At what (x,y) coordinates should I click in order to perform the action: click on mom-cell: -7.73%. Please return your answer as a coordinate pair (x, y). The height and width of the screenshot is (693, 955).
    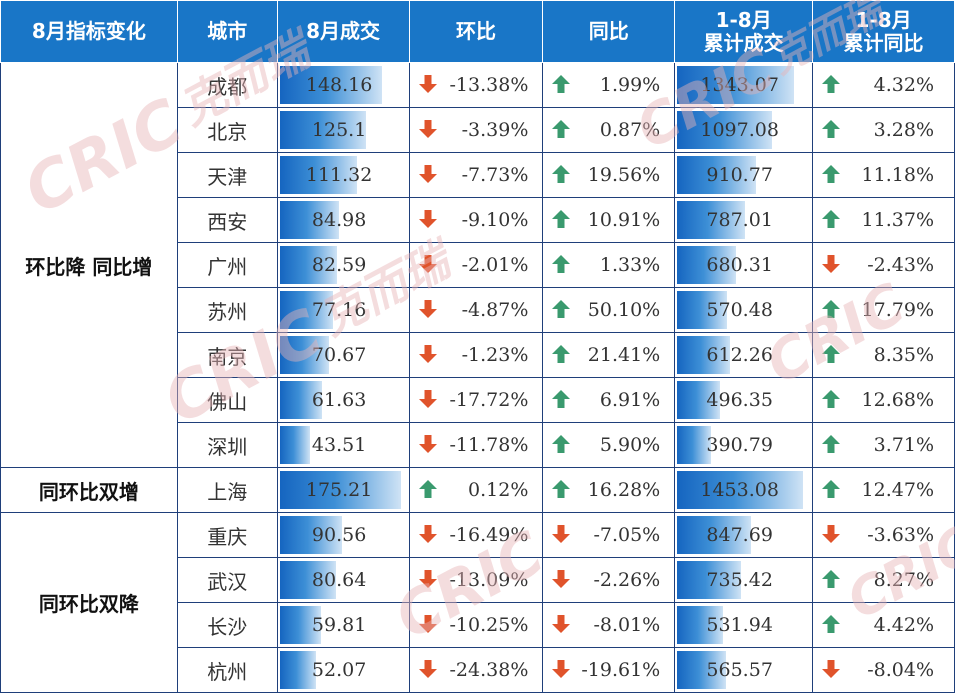
    Looking at the image, I should click on (476, 175).